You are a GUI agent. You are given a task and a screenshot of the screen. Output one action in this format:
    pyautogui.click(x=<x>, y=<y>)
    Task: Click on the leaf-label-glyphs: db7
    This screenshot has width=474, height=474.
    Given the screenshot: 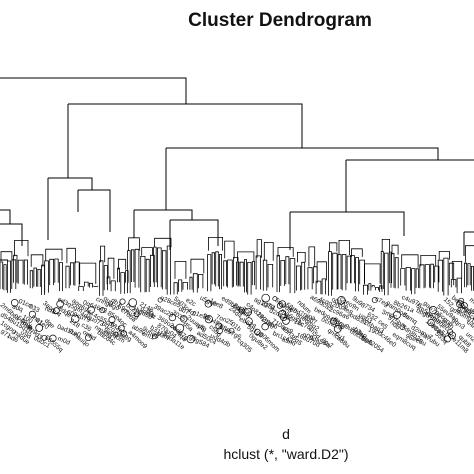 What is the action you would take?
    pyautogui.click(x=183, y=311)
    